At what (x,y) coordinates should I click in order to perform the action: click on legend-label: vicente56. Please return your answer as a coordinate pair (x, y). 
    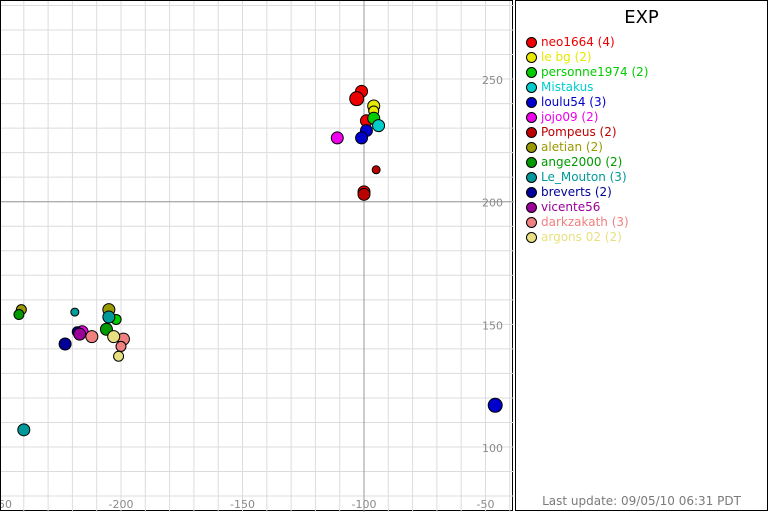
    Looking at the image, I should click on (571, 207).